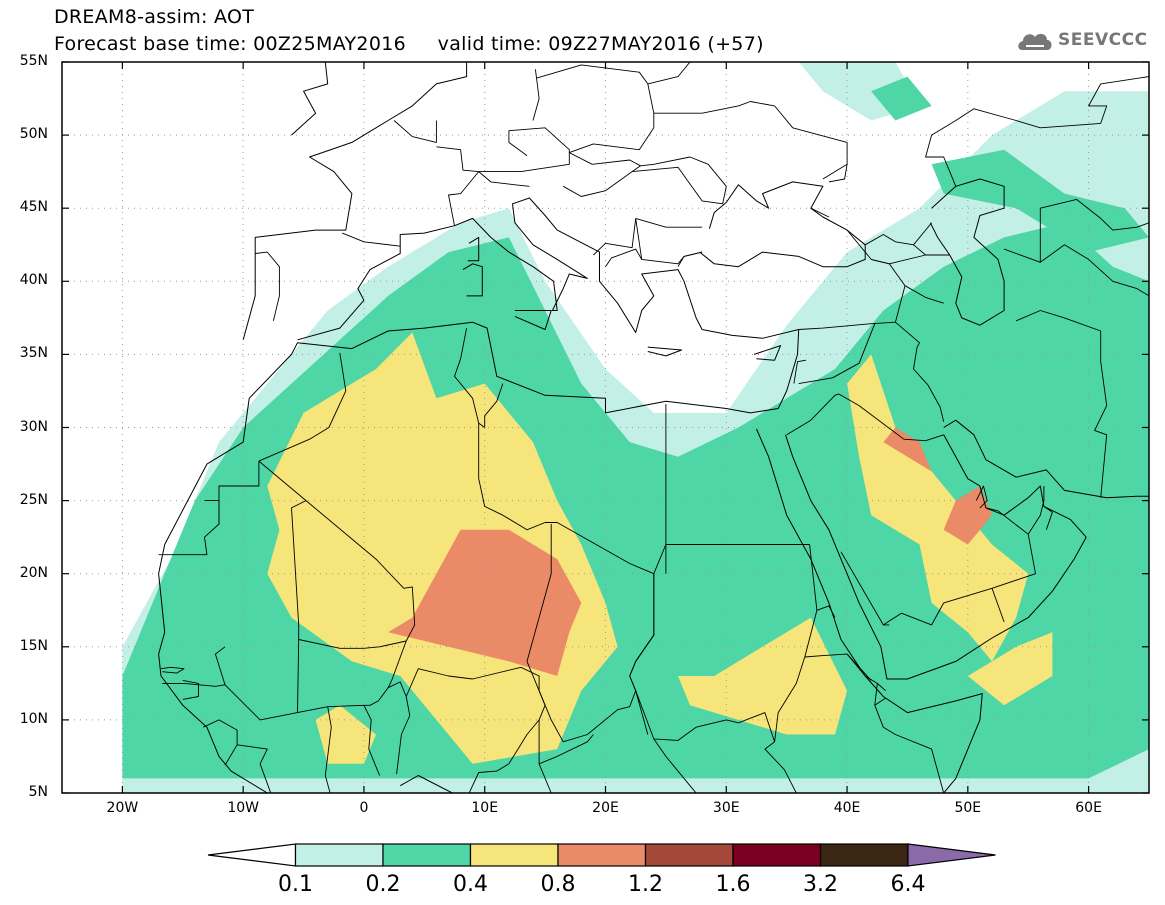 This screenshot has width=1165, height=905. I want to click on lat-tick-label: 10N, so click(33, 718).